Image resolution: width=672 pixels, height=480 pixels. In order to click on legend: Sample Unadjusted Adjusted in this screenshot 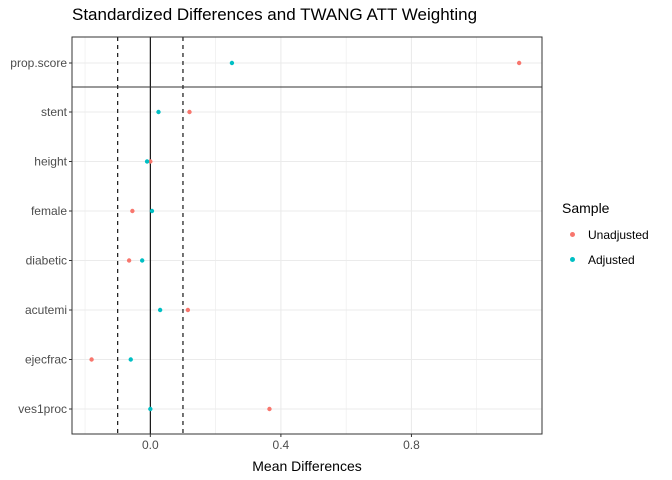, I will do `click(605, 236)`.